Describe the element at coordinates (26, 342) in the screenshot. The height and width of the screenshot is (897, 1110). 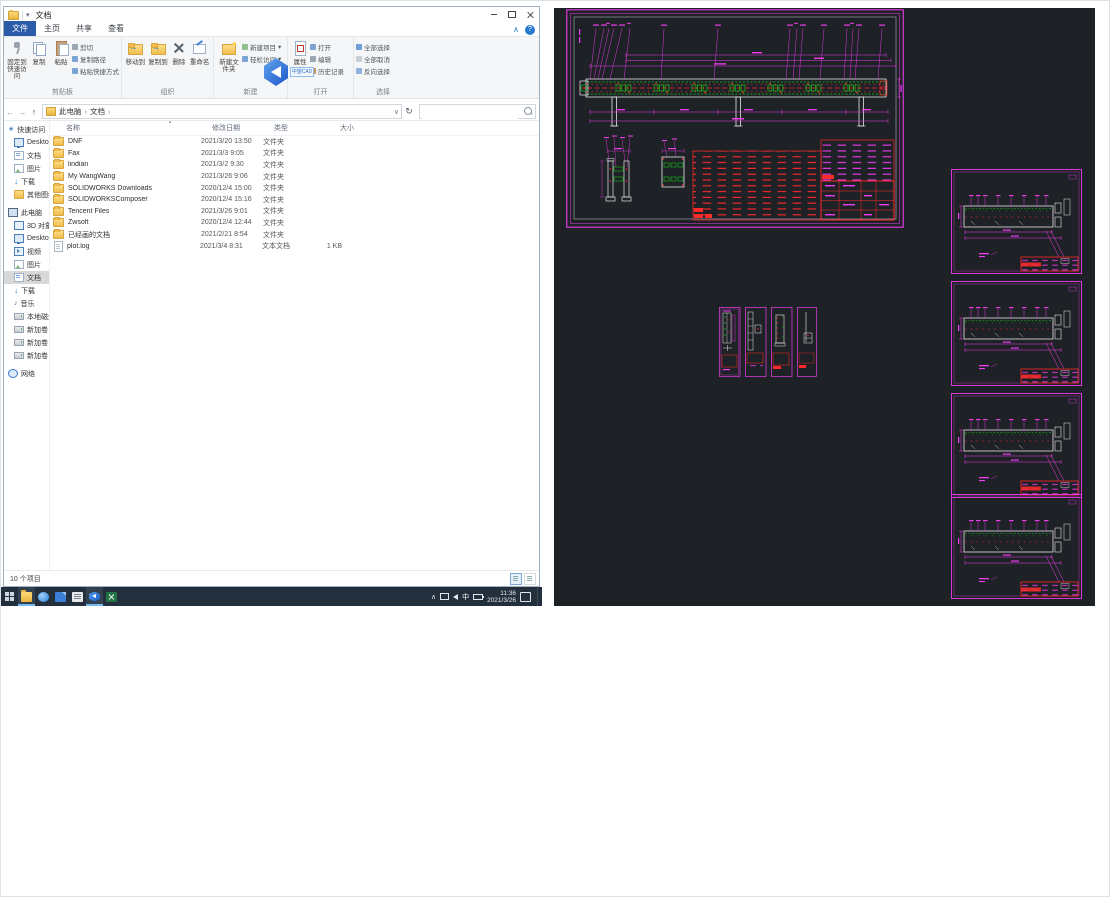
I see `sidebar-item-drive-e: 新加卷 (E:)` at that location.